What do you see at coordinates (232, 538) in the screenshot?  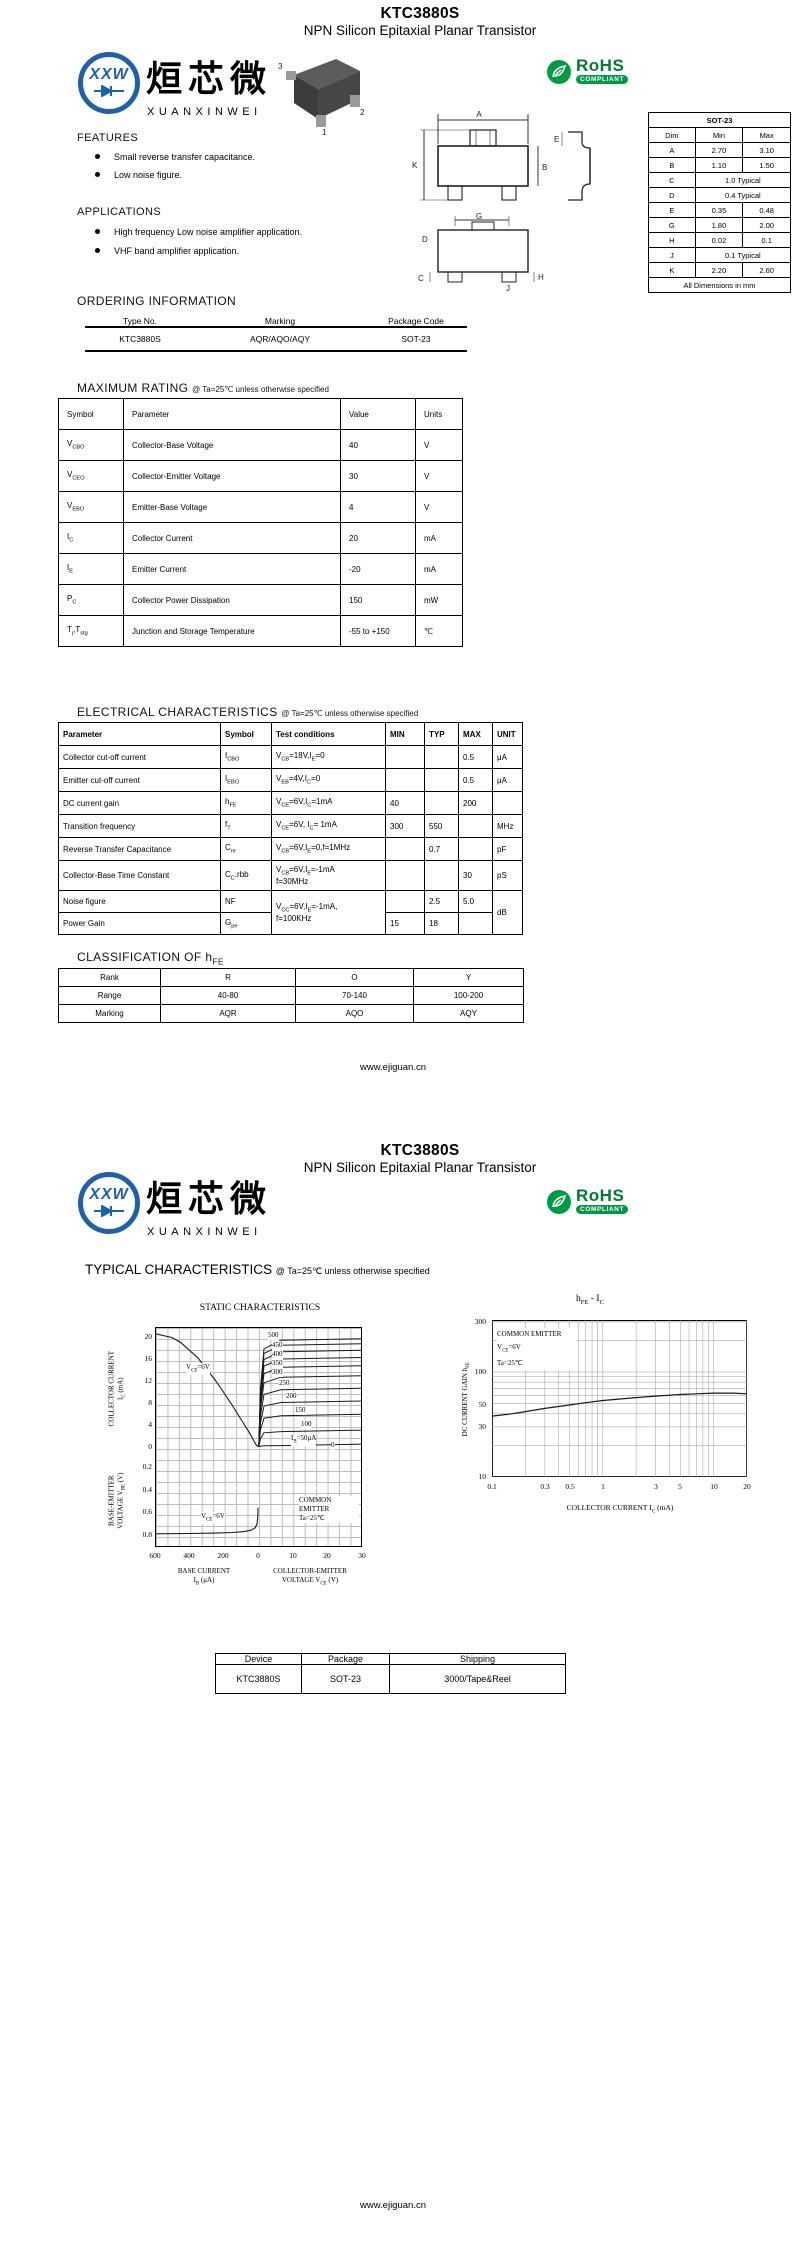 I see `cell: Collector Current` at bounding box center [232, 538].